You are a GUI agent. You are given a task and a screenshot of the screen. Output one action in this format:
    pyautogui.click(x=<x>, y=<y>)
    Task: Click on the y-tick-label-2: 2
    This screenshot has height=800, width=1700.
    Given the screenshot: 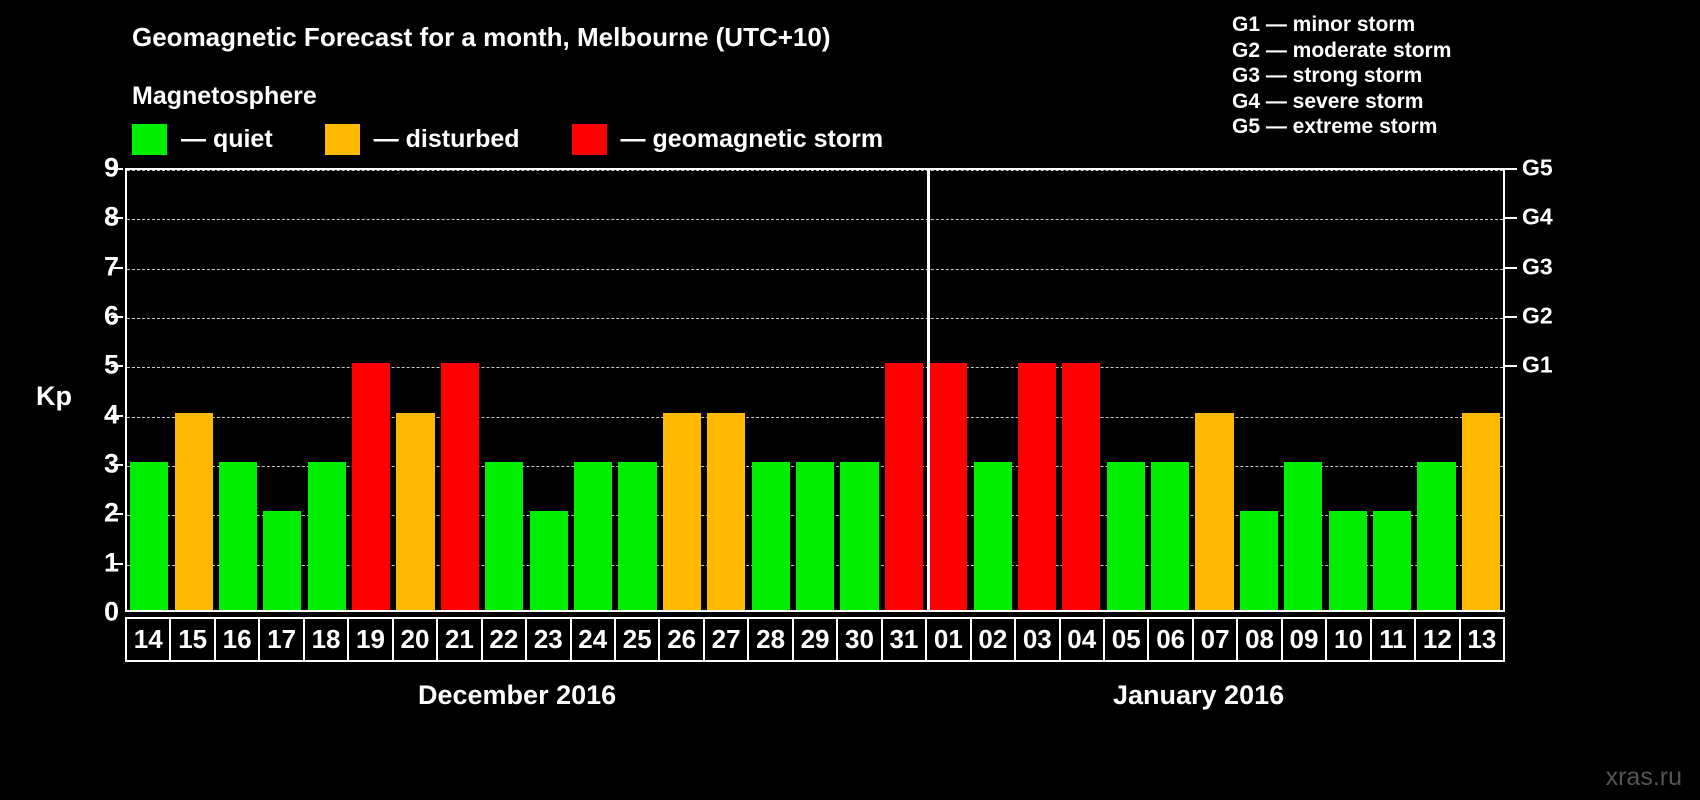 What is the action you would take?
    pyautogui.click(x=111, y=512)
    